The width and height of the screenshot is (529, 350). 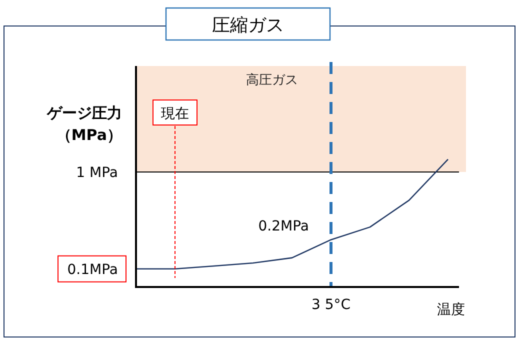 I want to click on y-tick-label: 0.1MPa, so click(x=92, y=270).